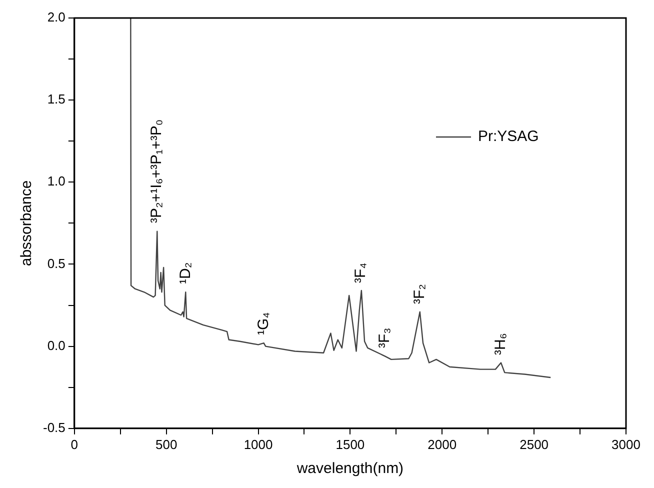  I want to click on annotation: ³H₆, so click(501, 343).